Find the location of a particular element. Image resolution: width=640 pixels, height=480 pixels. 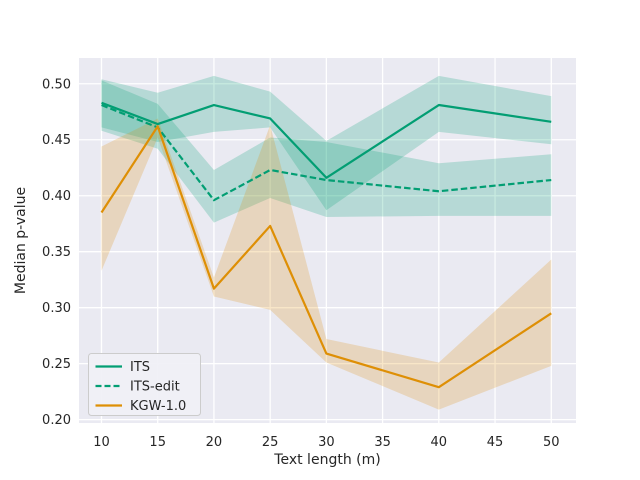

y-tick-label: 0.45 is located at coordinates (56, 140).